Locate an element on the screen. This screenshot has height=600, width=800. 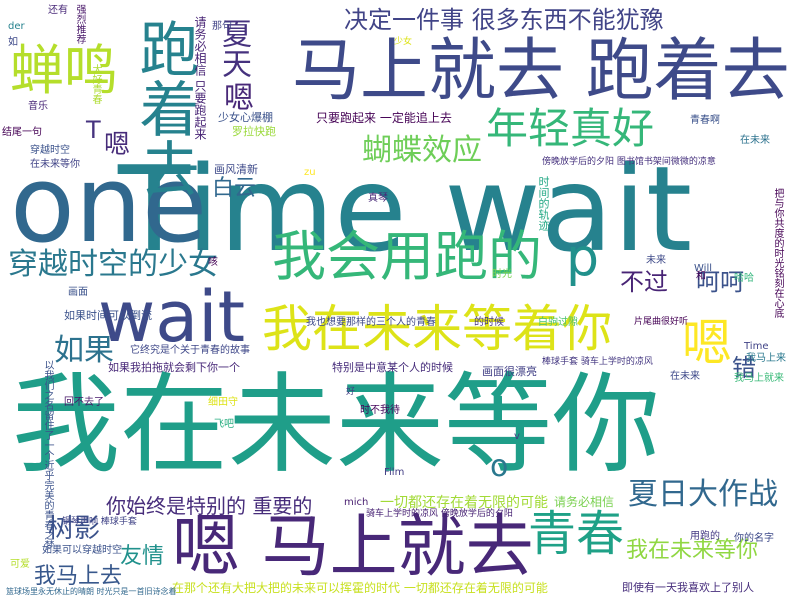
cloud-word: 那句 is located at coordinates (222, 26).